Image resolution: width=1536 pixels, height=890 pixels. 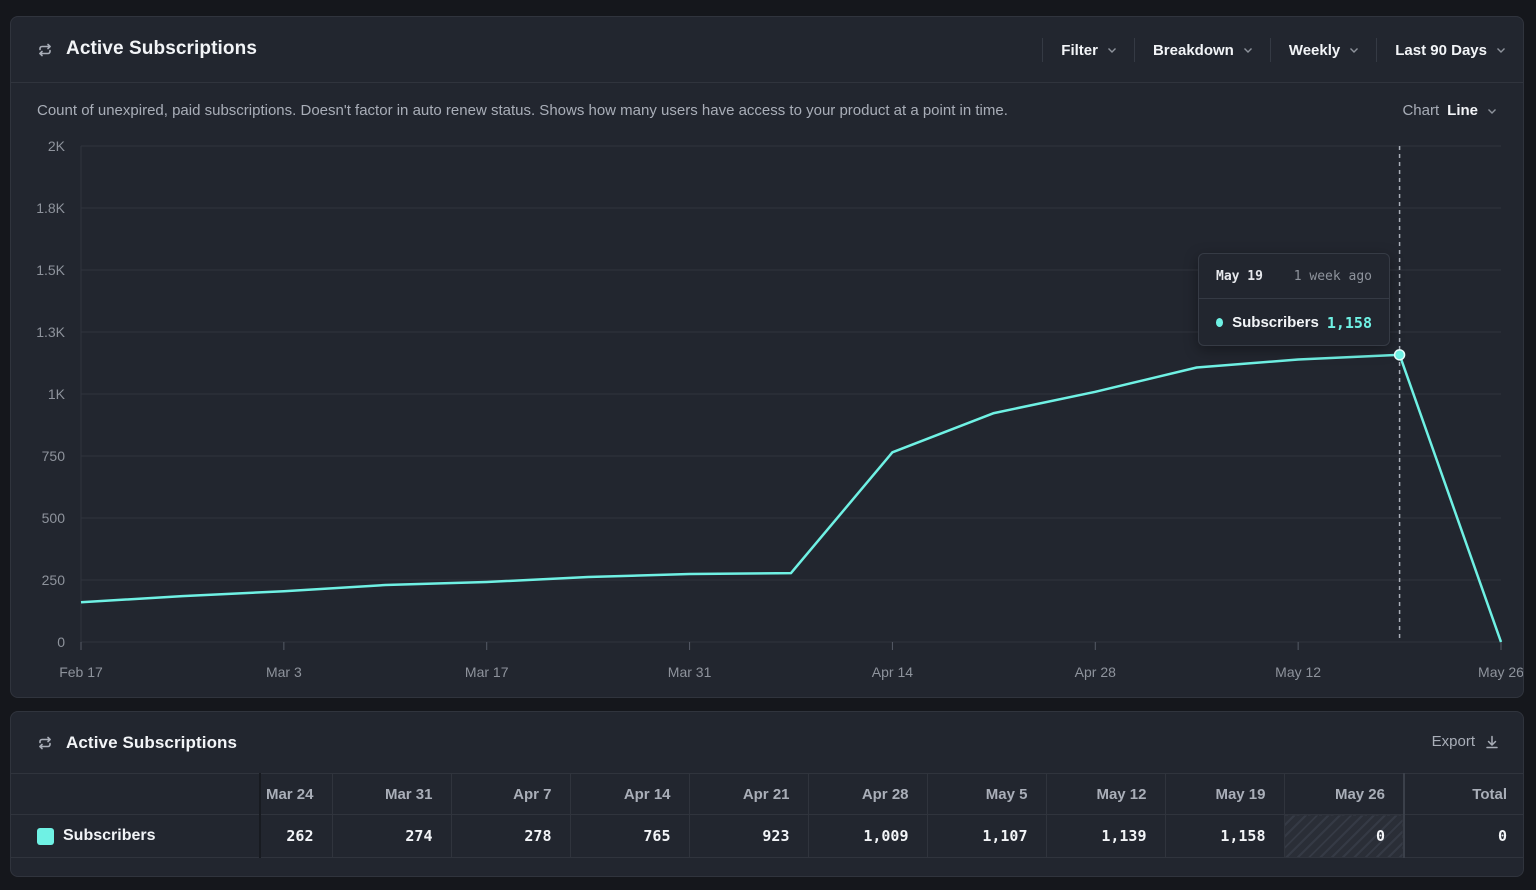 I want to click on chart-type-value: Line, so click(x=1462, y=110).